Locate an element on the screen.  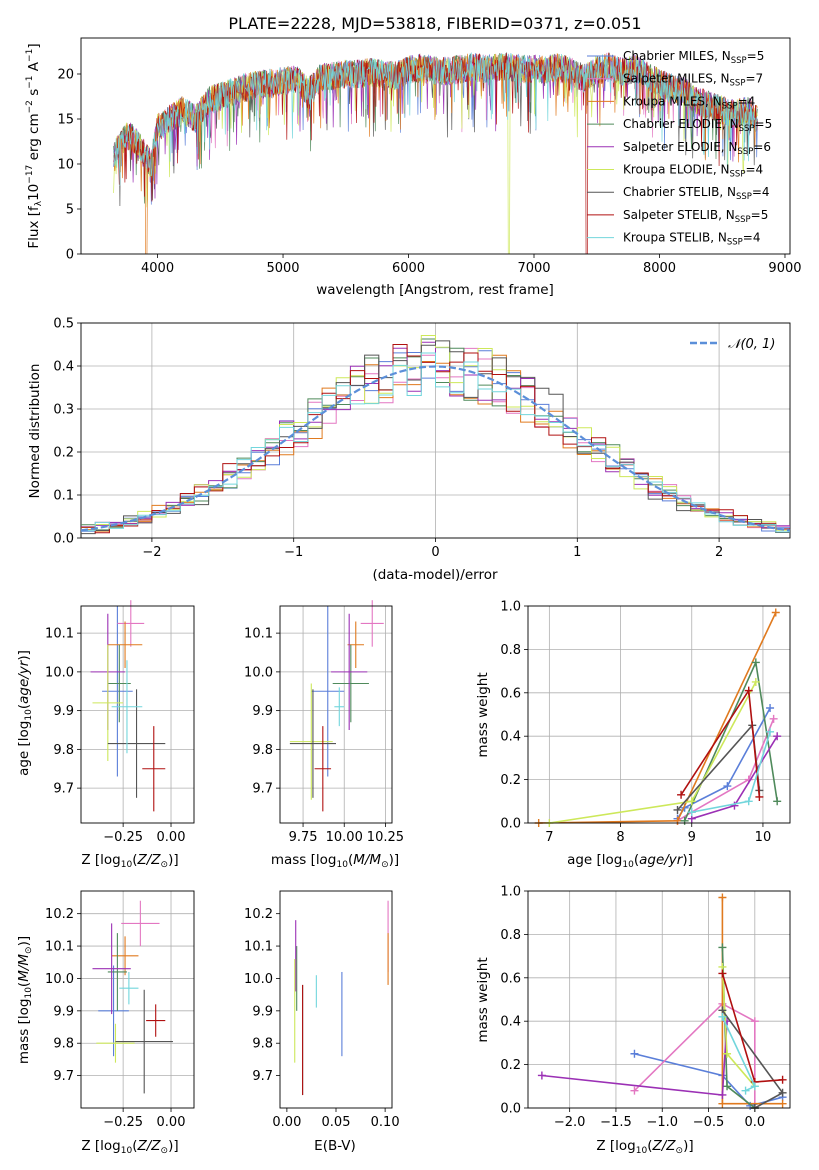
x-tick-label: 10.25 is located at coordinates (385, 837).